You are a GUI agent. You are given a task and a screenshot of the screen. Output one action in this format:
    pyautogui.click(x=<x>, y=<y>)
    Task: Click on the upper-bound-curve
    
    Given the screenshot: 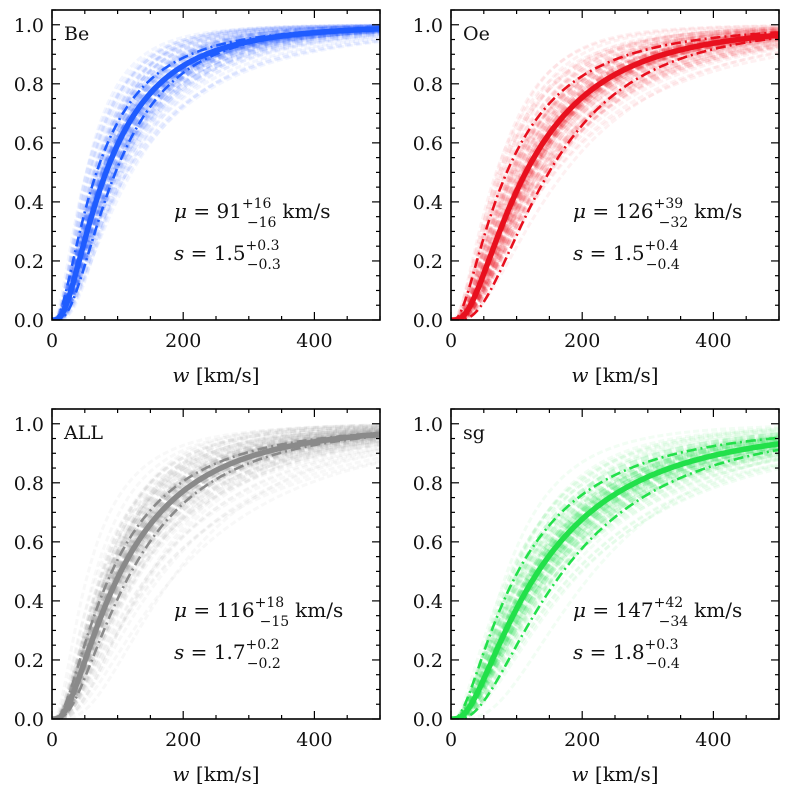 What is the action you would take?
    pyautogui.click(x=615, y=577)
    